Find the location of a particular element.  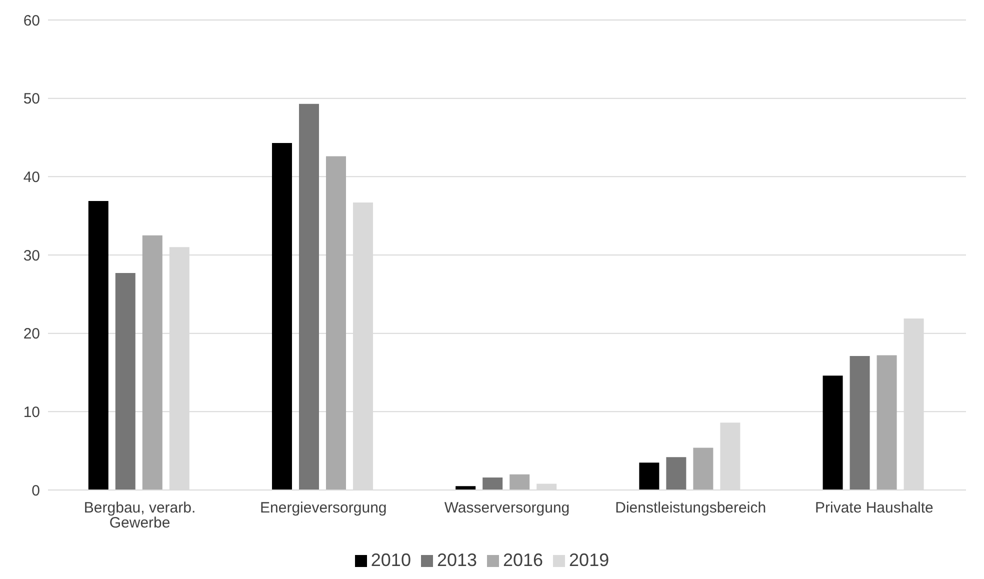

y-tick-label: 60 is located at coordinates (31, 21).